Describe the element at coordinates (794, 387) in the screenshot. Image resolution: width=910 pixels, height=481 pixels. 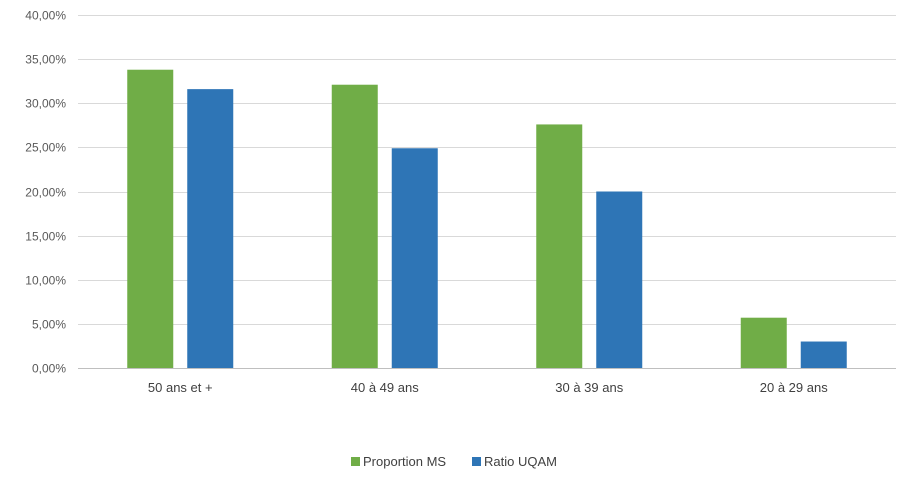
I see `x-category-label: 20 à 29 ans` at that location.